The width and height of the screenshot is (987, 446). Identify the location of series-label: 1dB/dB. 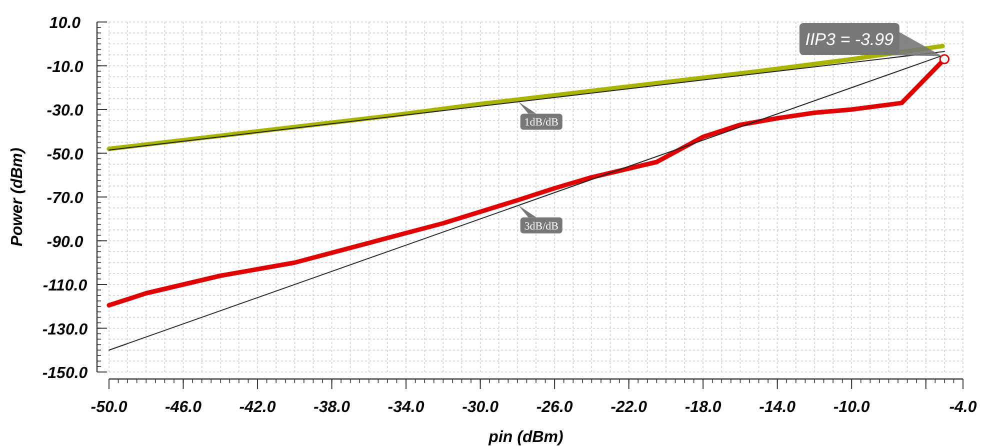
(541, 122).